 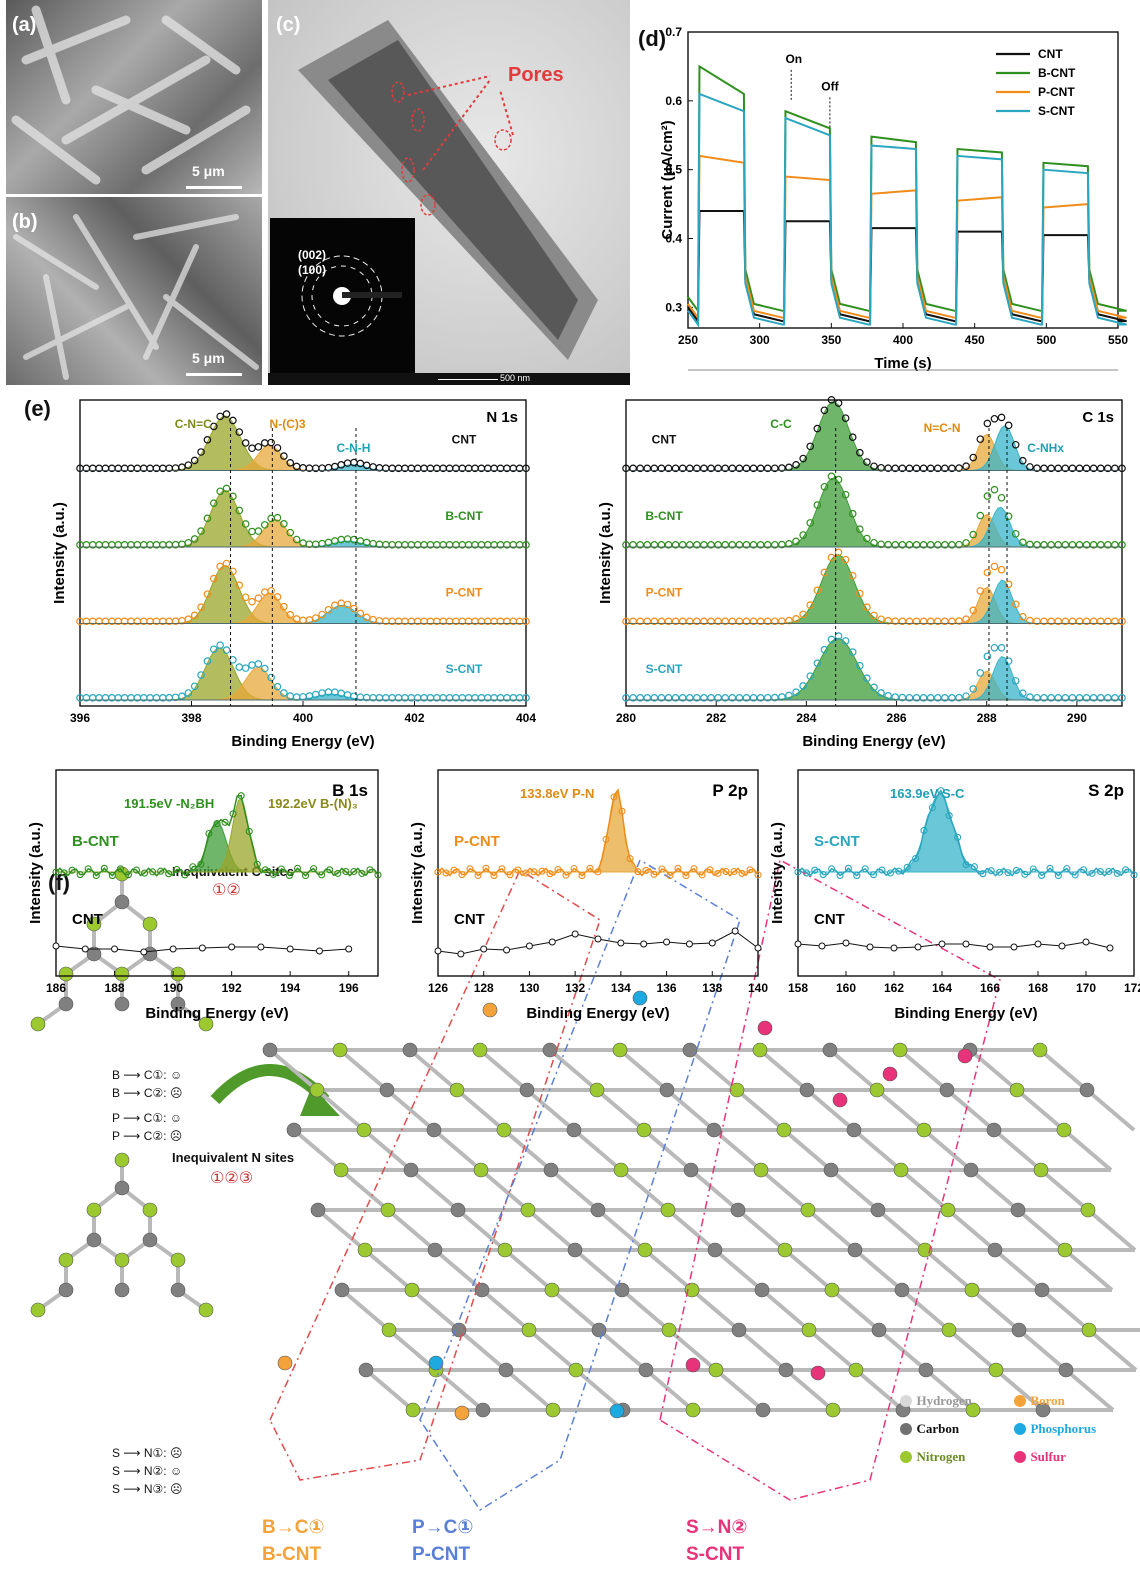 I want to click on x-axis-label: Binding Energy (eV), so click(x=216, y=1013).